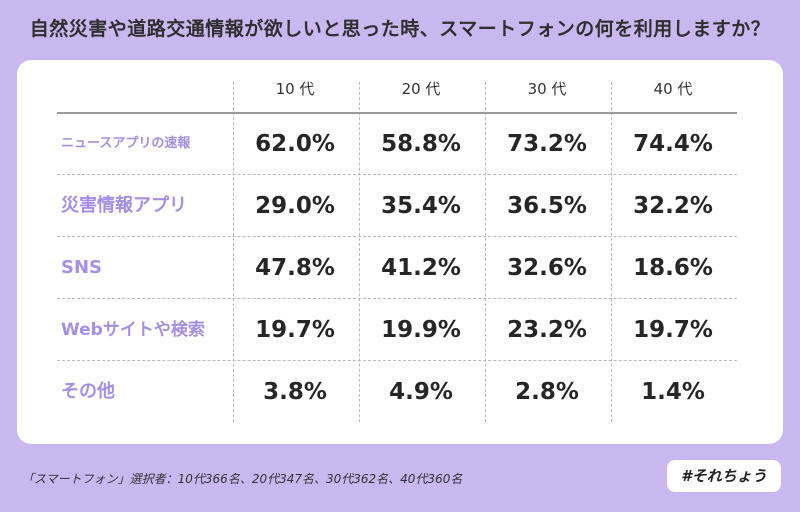  I want to click on table-cell: 19.9%, so click(421, 330).